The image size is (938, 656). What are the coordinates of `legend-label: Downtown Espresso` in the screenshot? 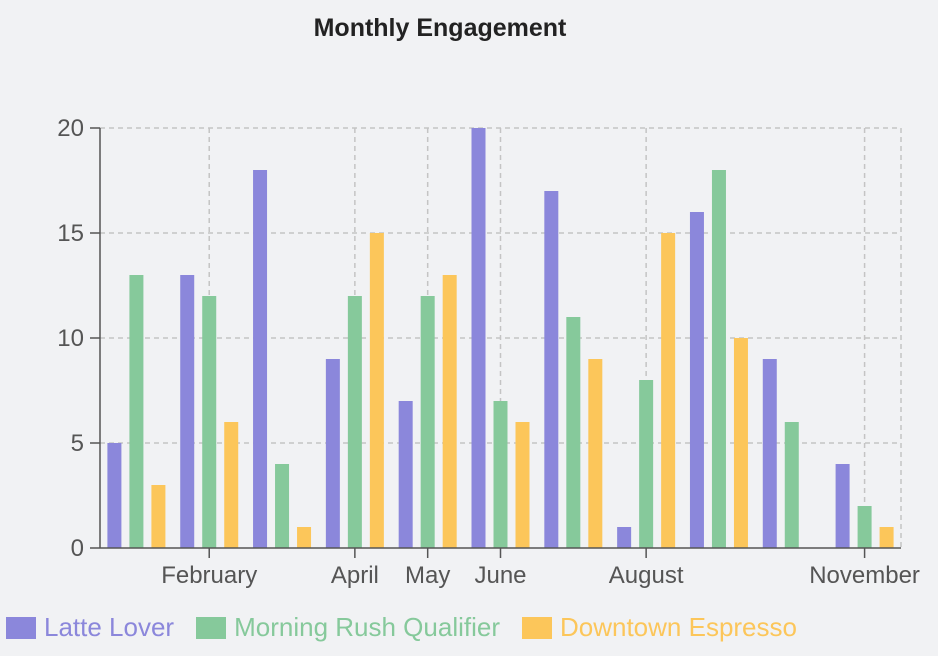 It's located at (678, 627).